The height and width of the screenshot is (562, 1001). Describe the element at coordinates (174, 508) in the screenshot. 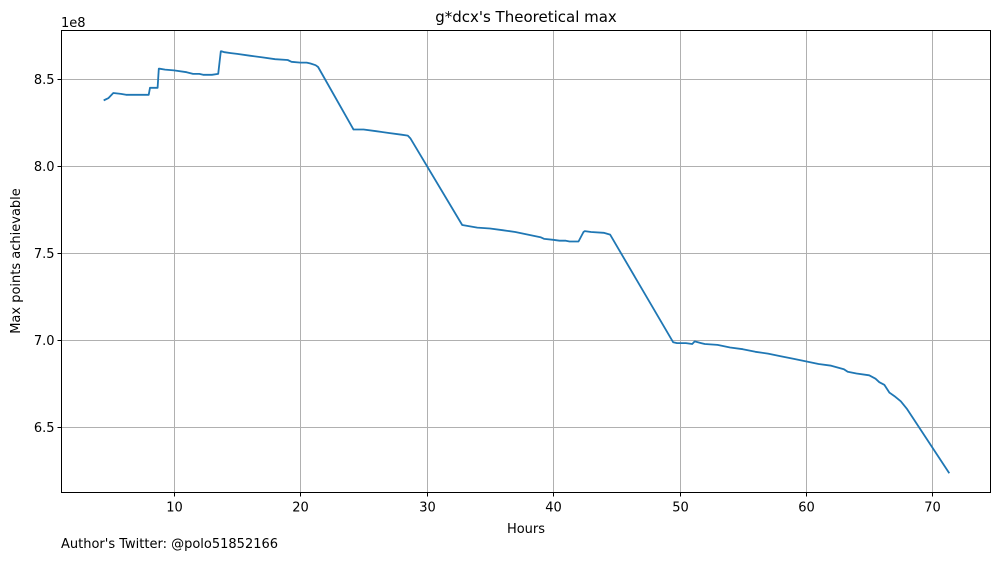

I see `x-tick-label: 10` at that location.